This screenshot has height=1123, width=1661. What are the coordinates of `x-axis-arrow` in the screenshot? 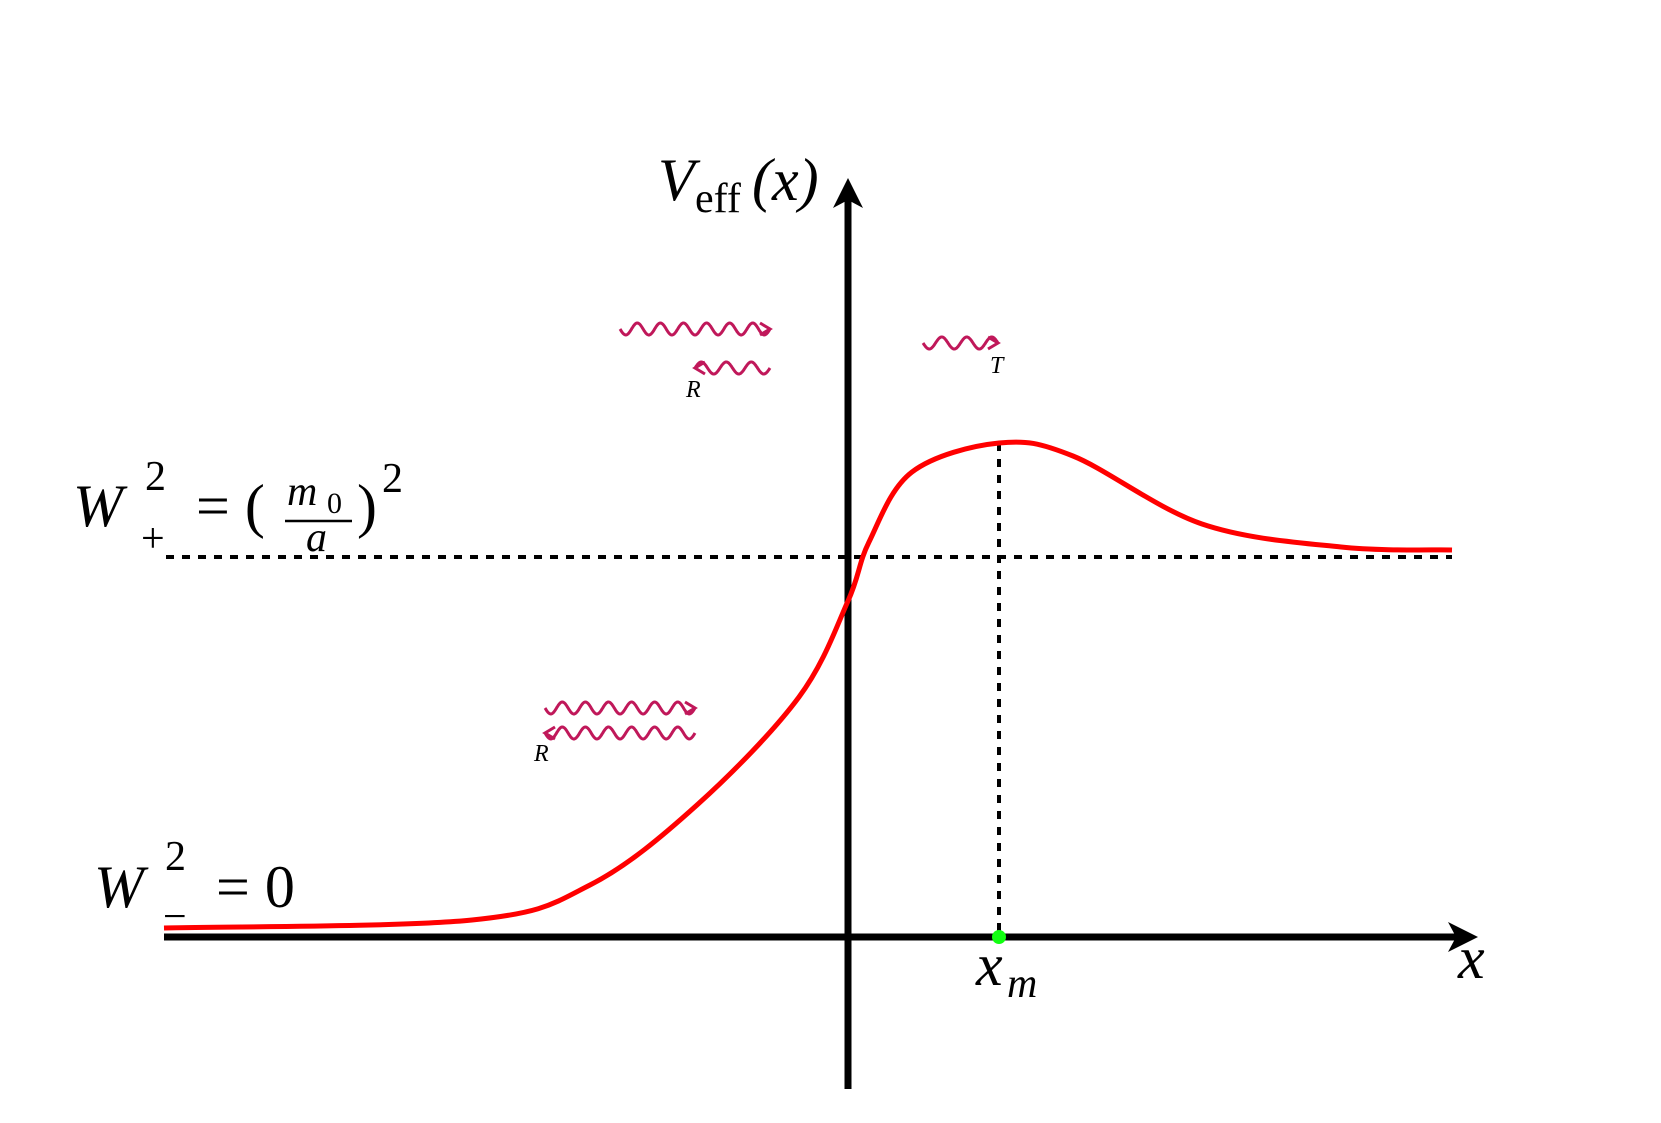 It's located at (1463, 937).